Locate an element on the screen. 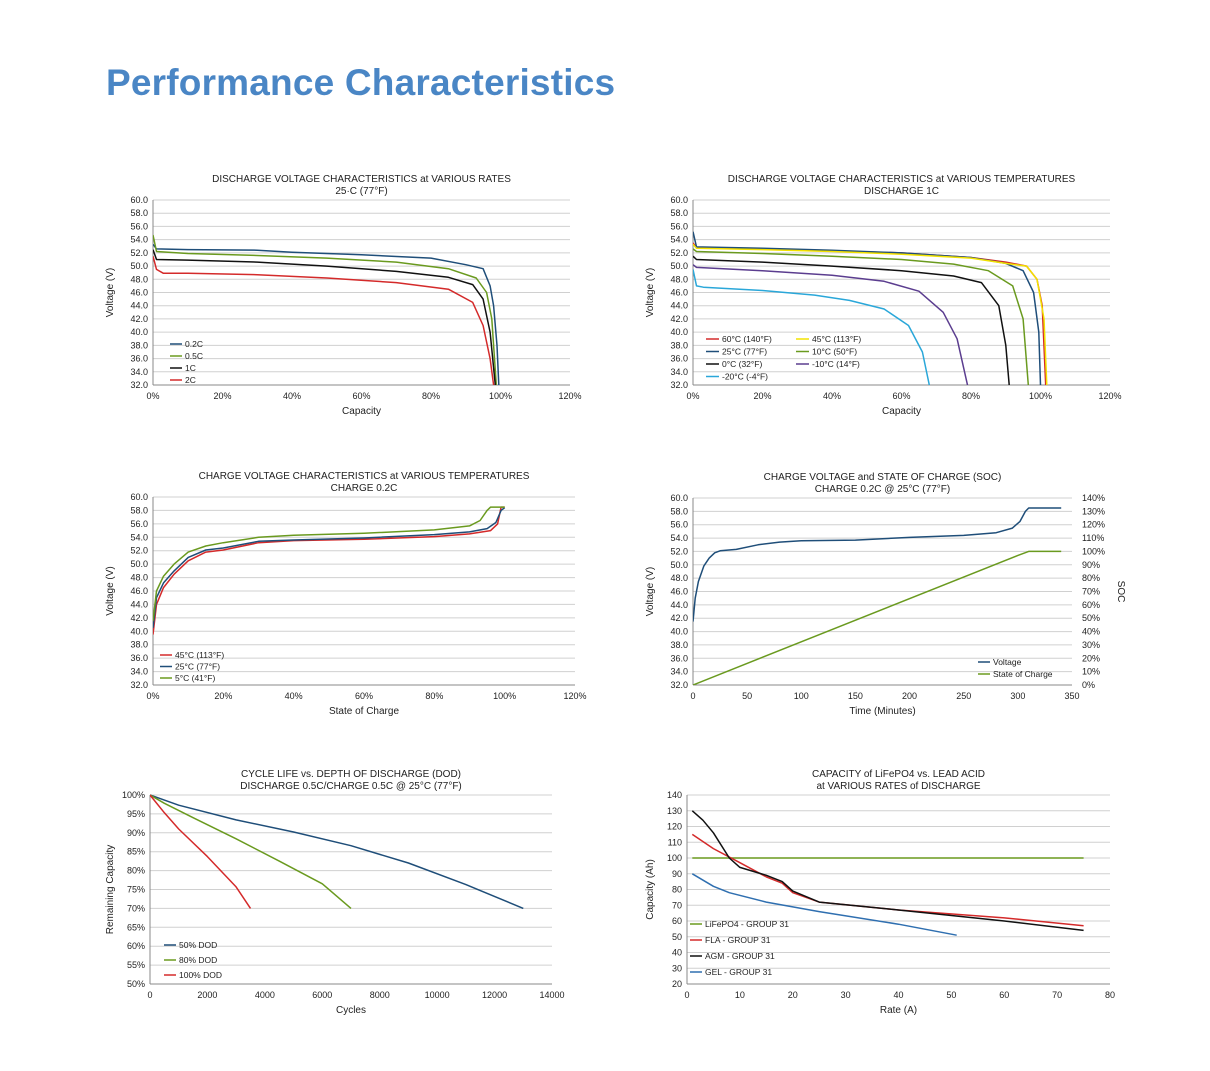 The height and width of the screenshot is (1071, 1210). legend-label: 25°C (77°F) is located at coordinates (744, 352).